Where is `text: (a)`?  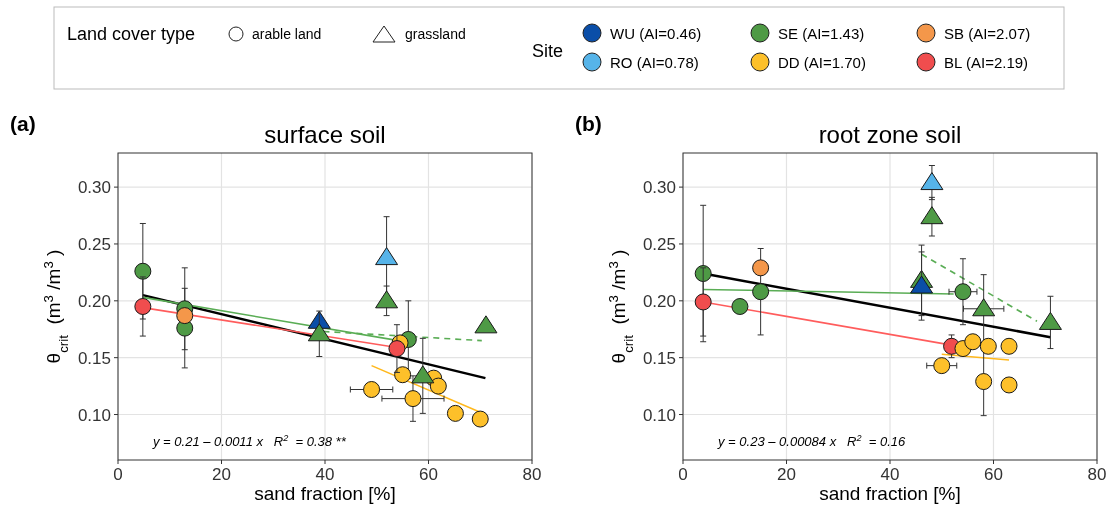
text: (a) is located at coordinates (23, 123).